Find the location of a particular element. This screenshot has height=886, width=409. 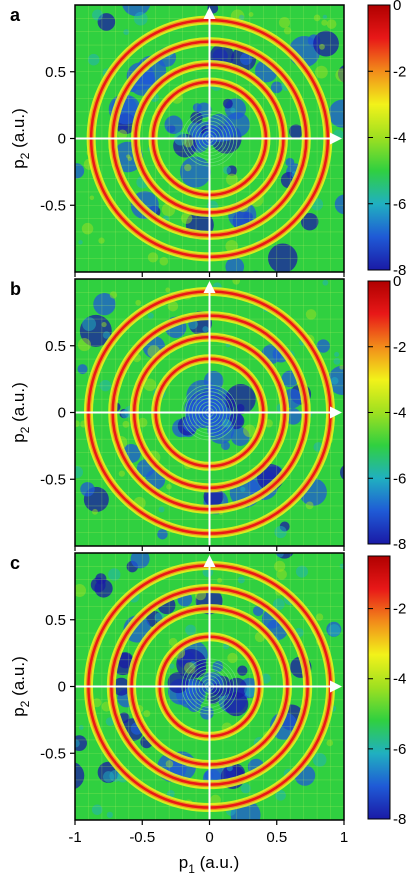

panel-label: b is located at coordinates (15, 289).